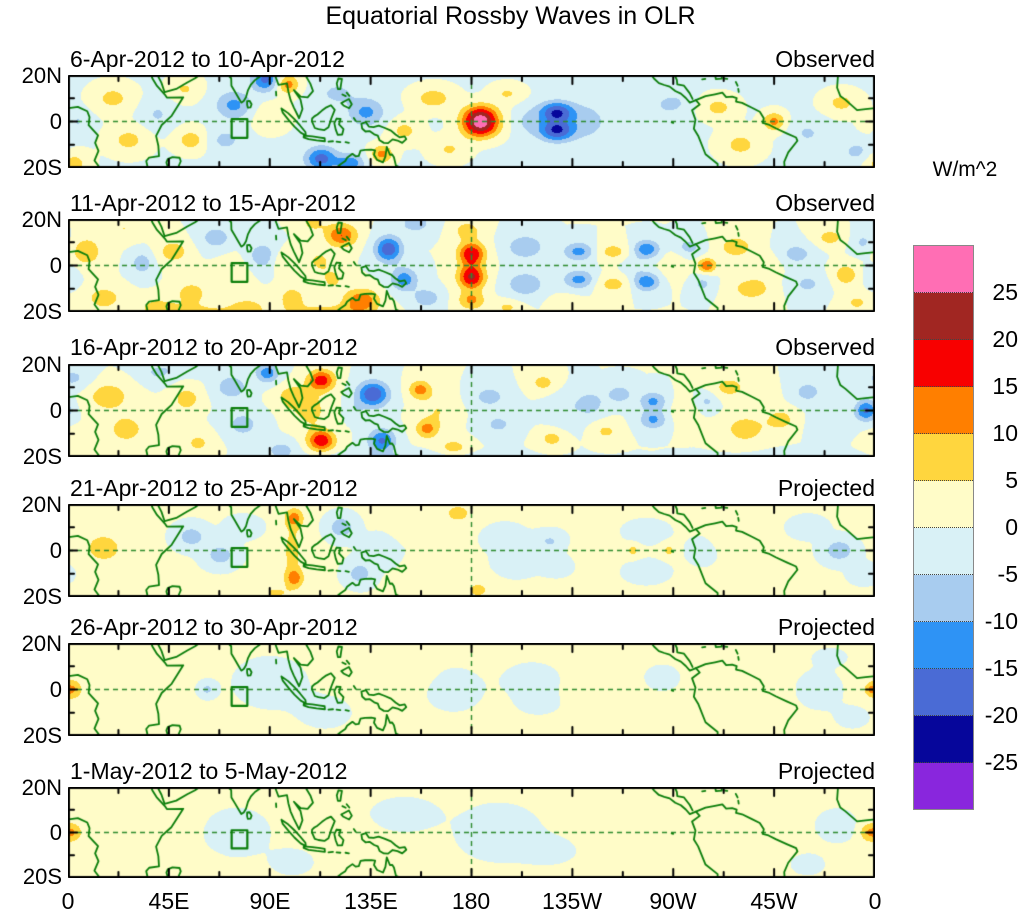  What do you see at coordinates (214, 347) in the screenshot?
I see `panel-3-period: 16-Apr-2012 to 20-Apr-2012` at bounding box center [214, 347].